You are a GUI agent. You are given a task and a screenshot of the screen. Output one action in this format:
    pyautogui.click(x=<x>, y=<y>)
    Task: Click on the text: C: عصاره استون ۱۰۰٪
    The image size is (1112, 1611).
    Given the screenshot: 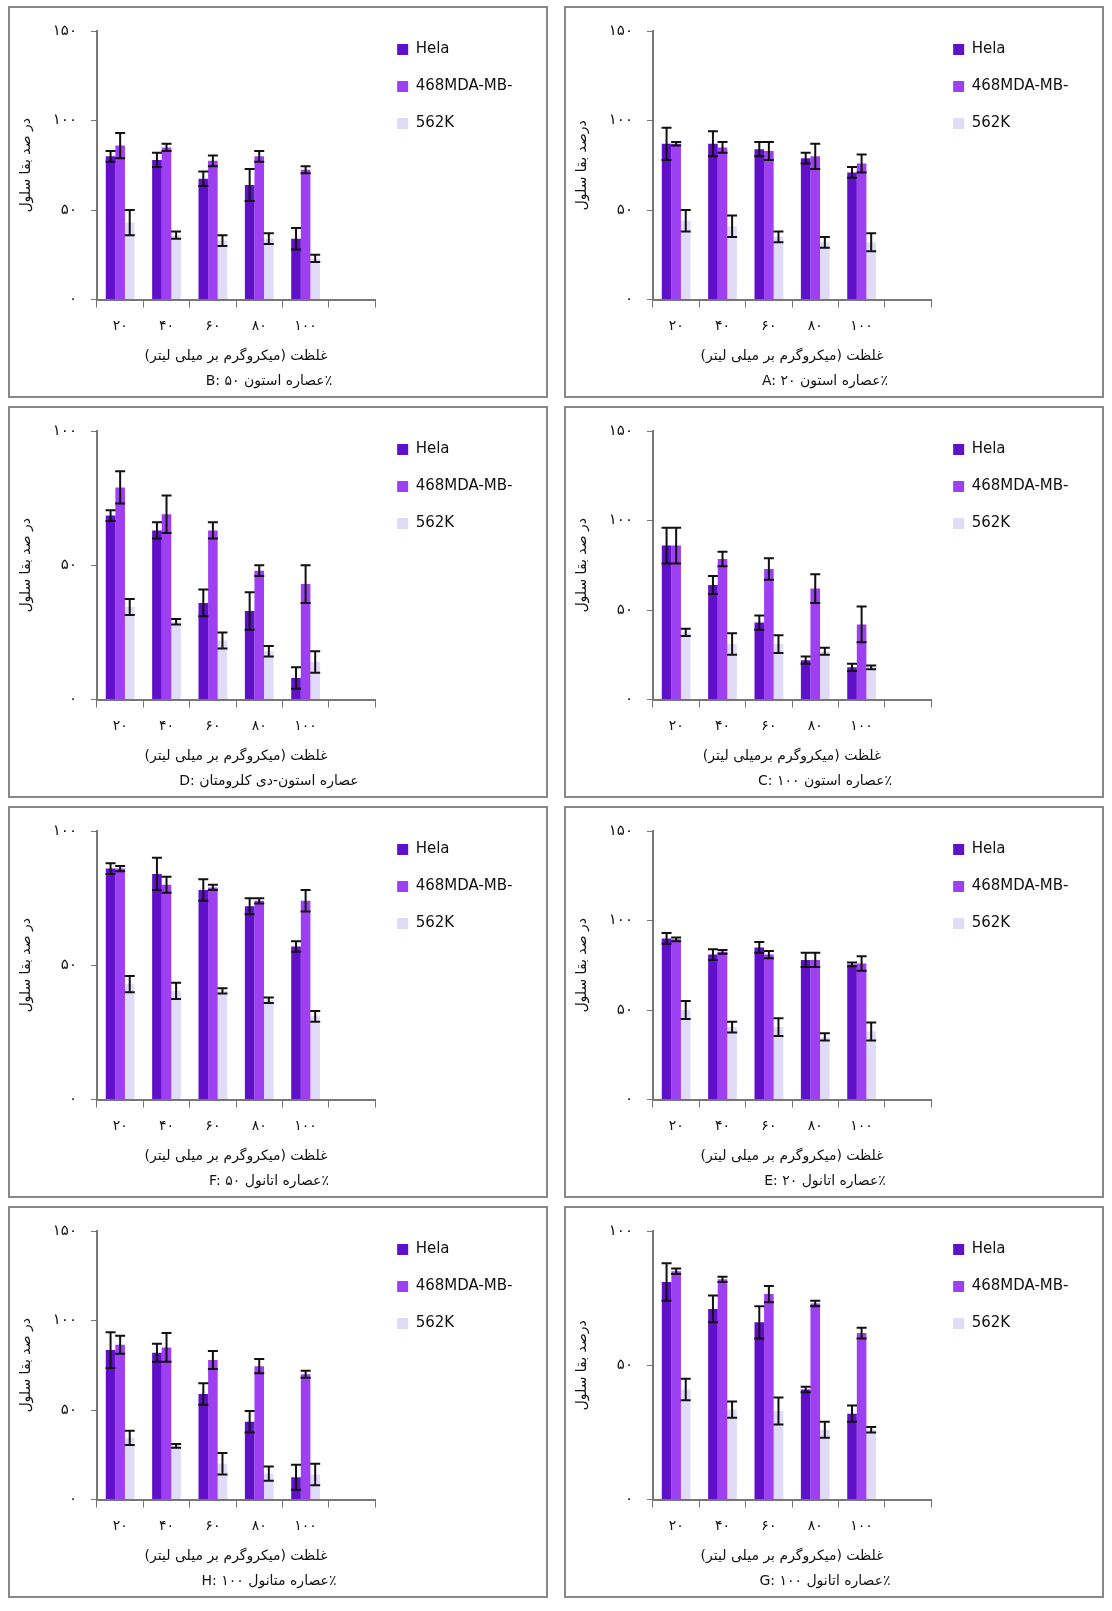 What is the action you would take?
    pyautogui.click(x=825, y=781)
    